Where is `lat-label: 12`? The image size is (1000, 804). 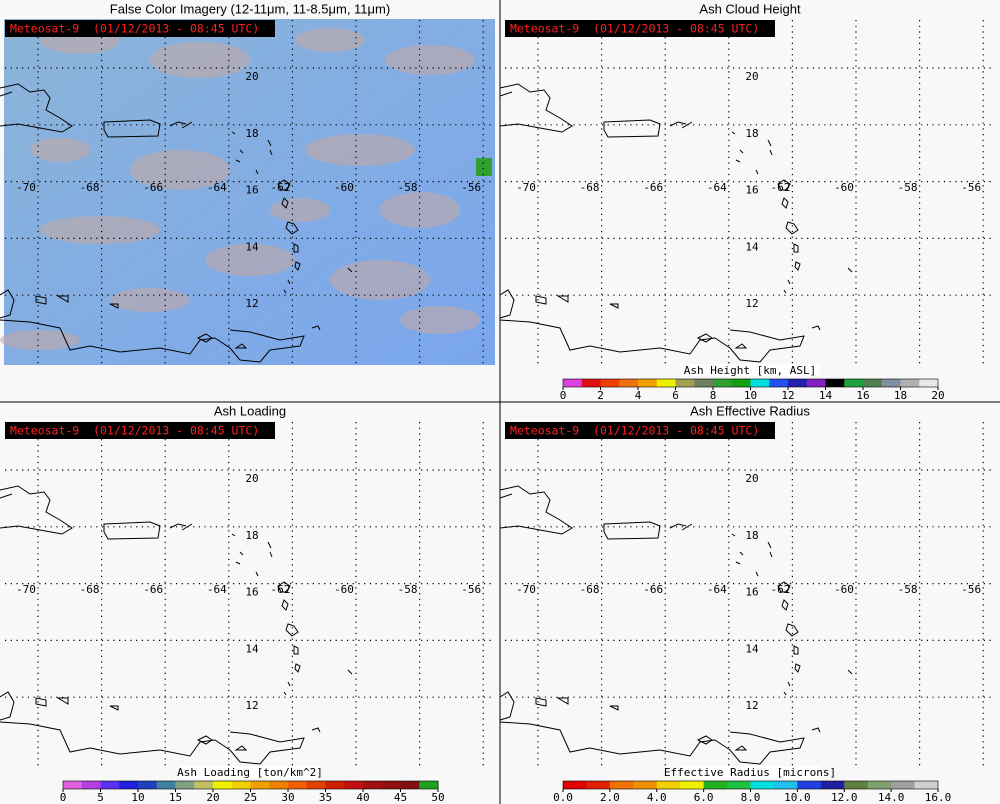 lat-label: 12 is located at coordinates (751, 303).